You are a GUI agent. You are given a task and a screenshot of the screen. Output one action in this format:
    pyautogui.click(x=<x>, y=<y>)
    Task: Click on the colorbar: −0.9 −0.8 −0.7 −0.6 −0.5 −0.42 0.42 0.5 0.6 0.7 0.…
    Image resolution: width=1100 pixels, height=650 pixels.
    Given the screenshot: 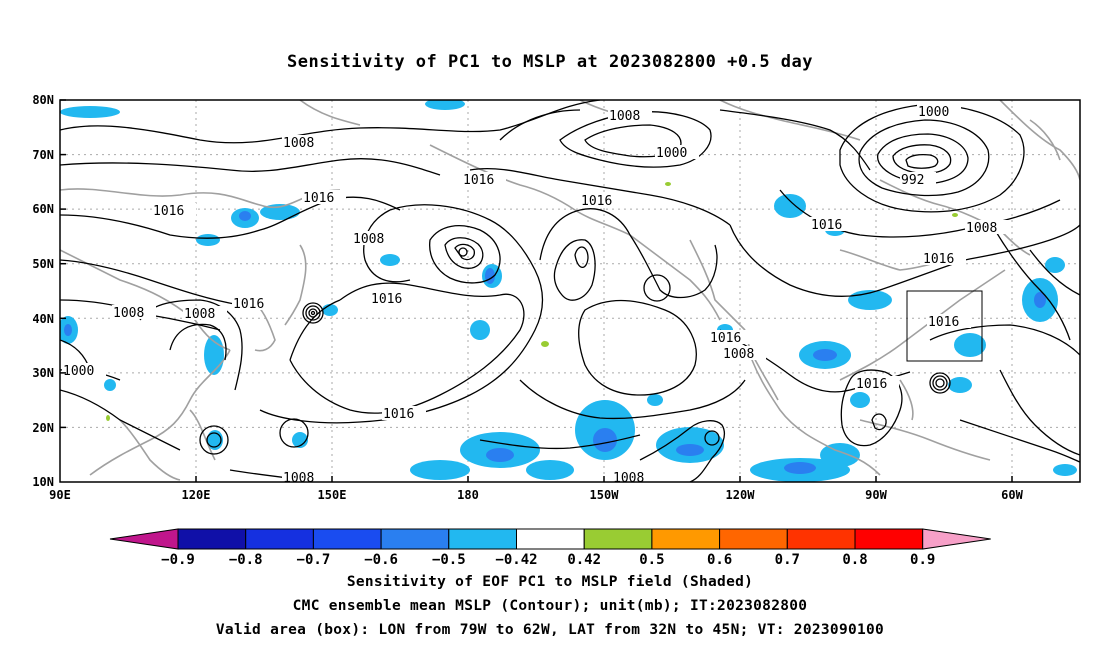 What is the action you would take?
    pyautogui.click(x=550, y=548)
    